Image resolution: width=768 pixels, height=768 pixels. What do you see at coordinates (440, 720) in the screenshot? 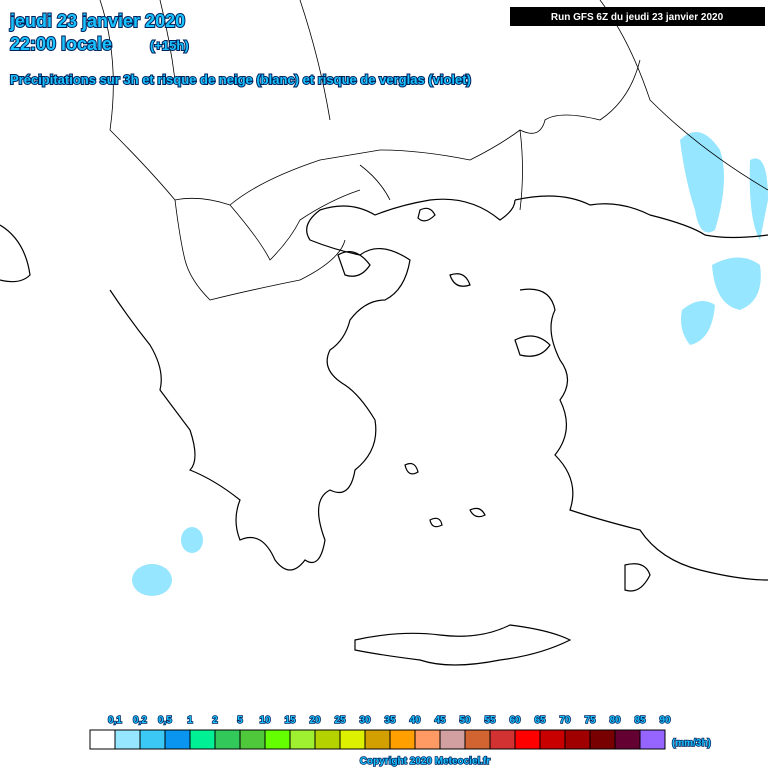
I see `legend-label: 45` at bounding box center [440, 720].